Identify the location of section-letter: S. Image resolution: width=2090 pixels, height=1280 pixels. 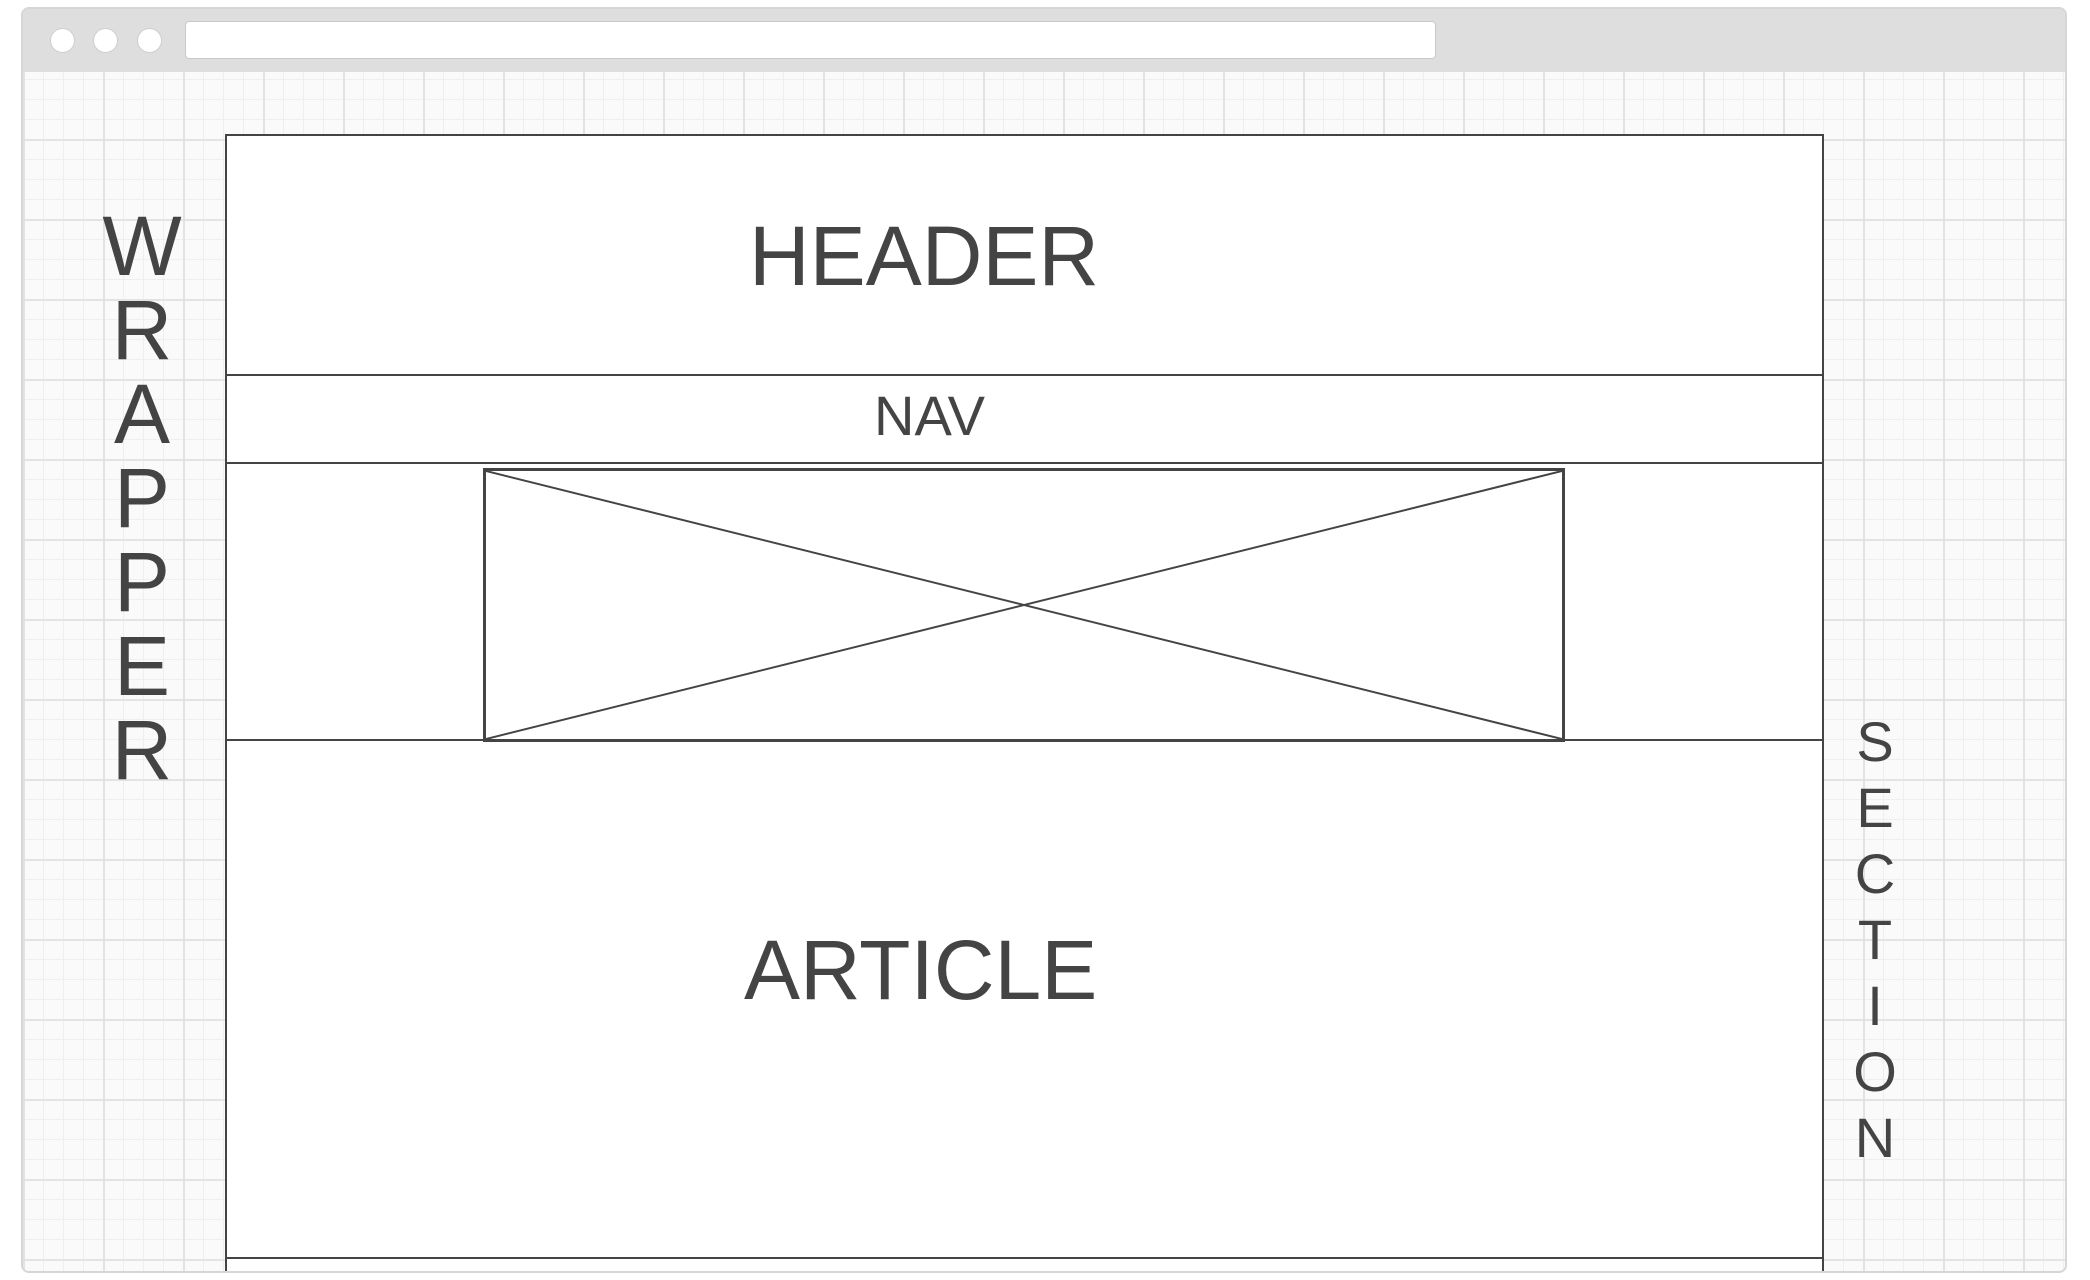
(1875, 741).